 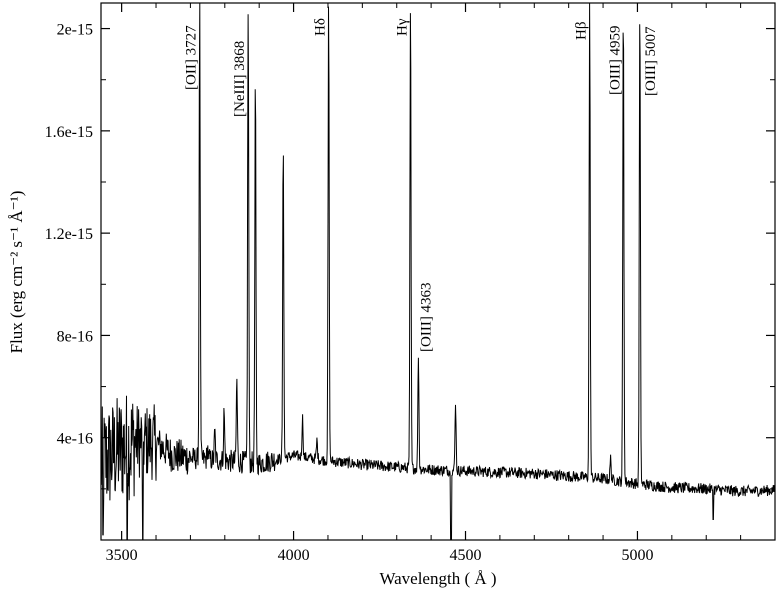 What do you see at coordinates (426, 317) in the screenshot?
I see `line-annotation: [OIII] 4363` at bounding box center [426, 317].